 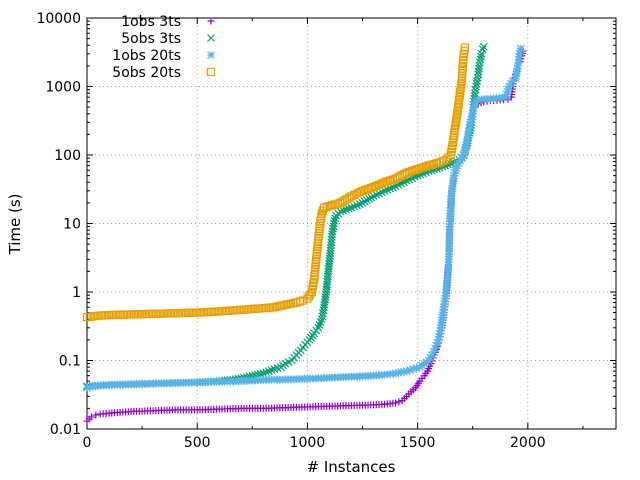 I want to click on x-axis-title: # Instances, so click(x=351, y=467).